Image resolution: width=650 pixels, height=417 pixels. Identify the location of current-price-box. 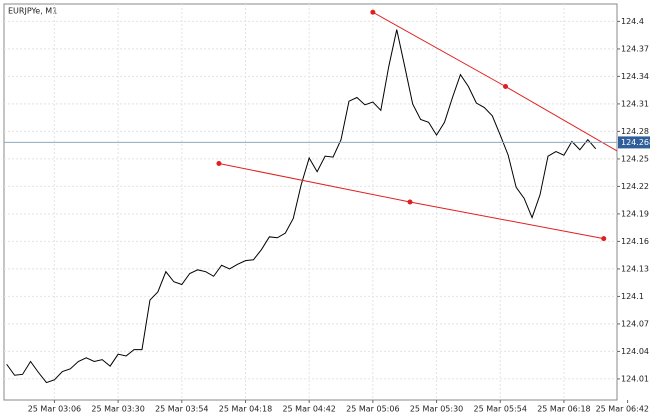
(634, 142).